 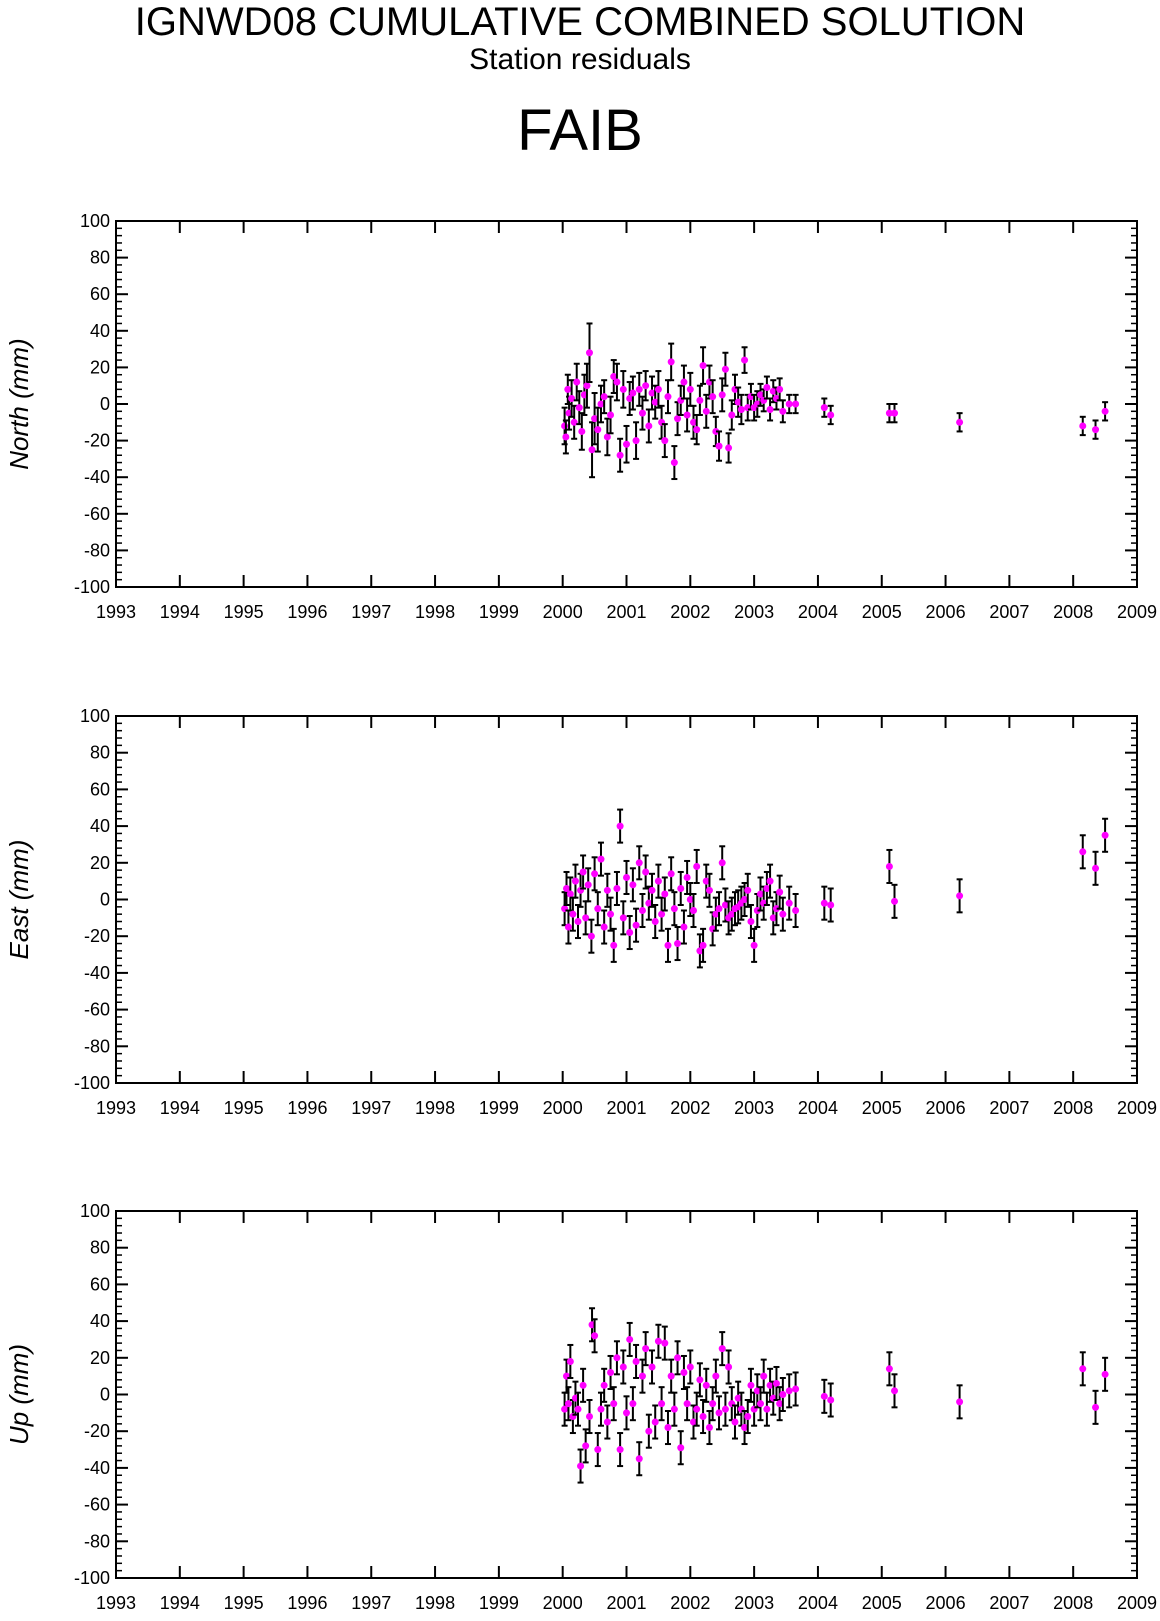 What do you see at coordinates (580, 59) in the screenshot?
I see `chart-subtitle: Station residuals` at bounding box center [580, 59].